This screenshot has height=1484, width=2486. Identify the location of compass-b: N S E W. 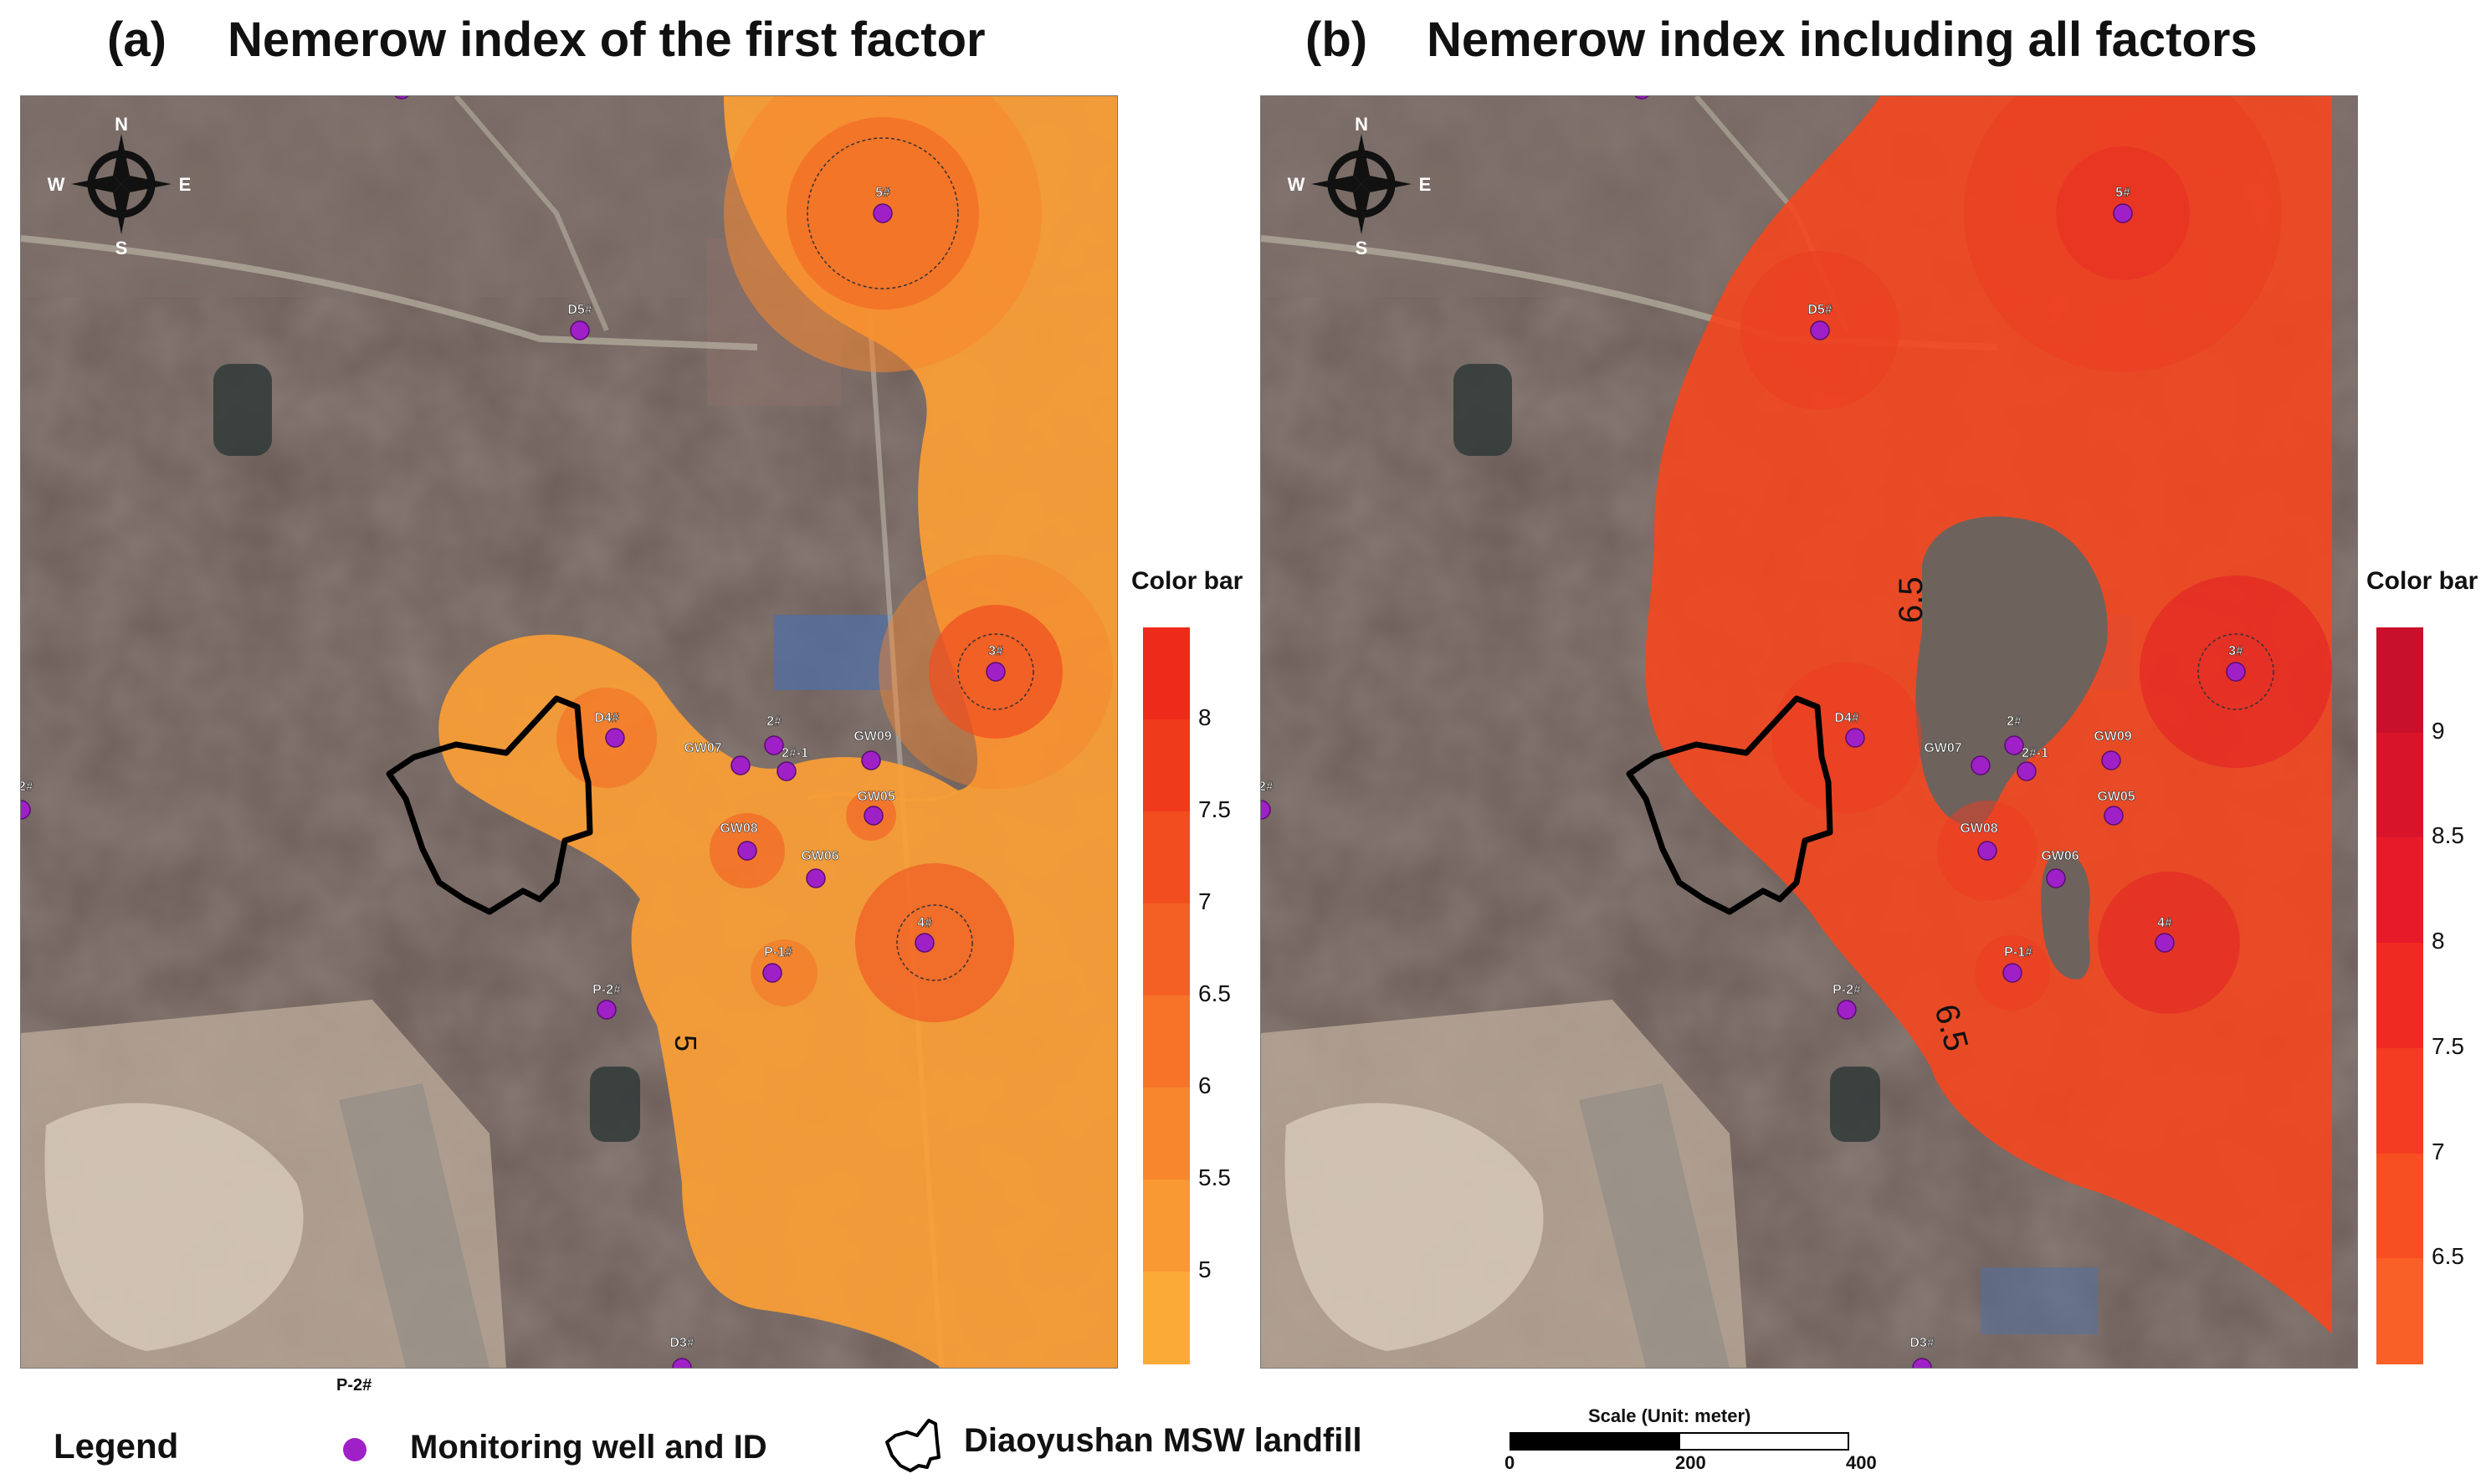
(1360, 186).